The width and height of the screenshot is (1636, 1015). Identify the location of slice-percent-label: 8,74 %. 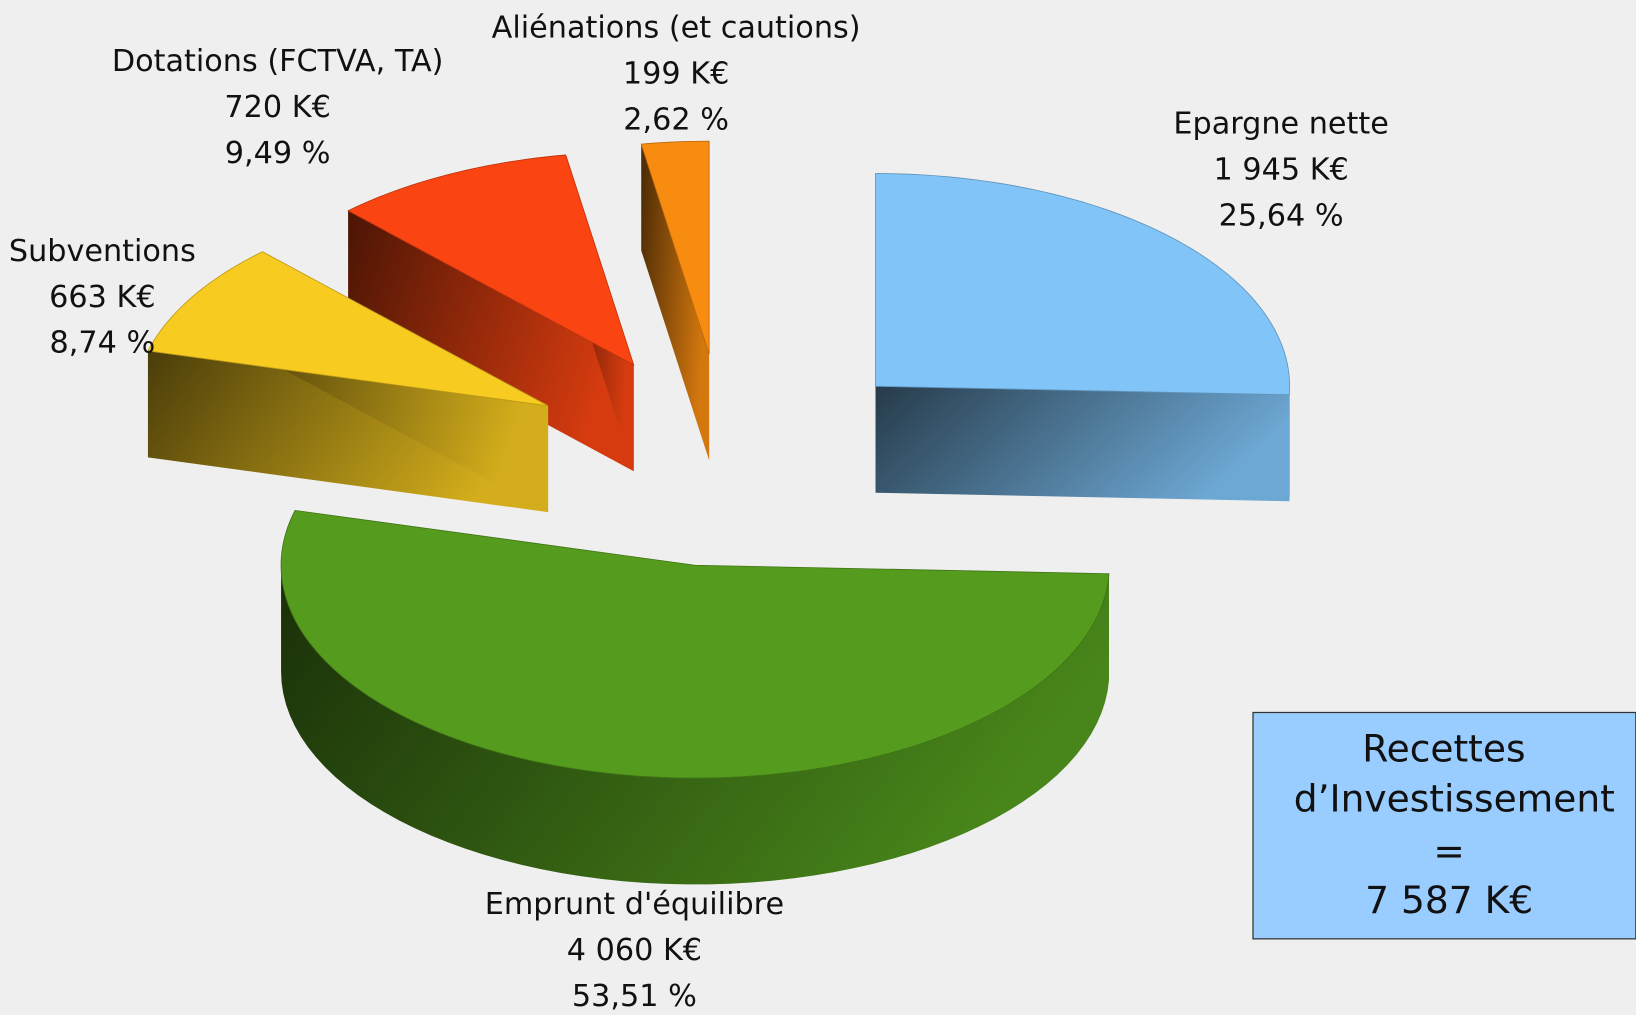
(103, 343).